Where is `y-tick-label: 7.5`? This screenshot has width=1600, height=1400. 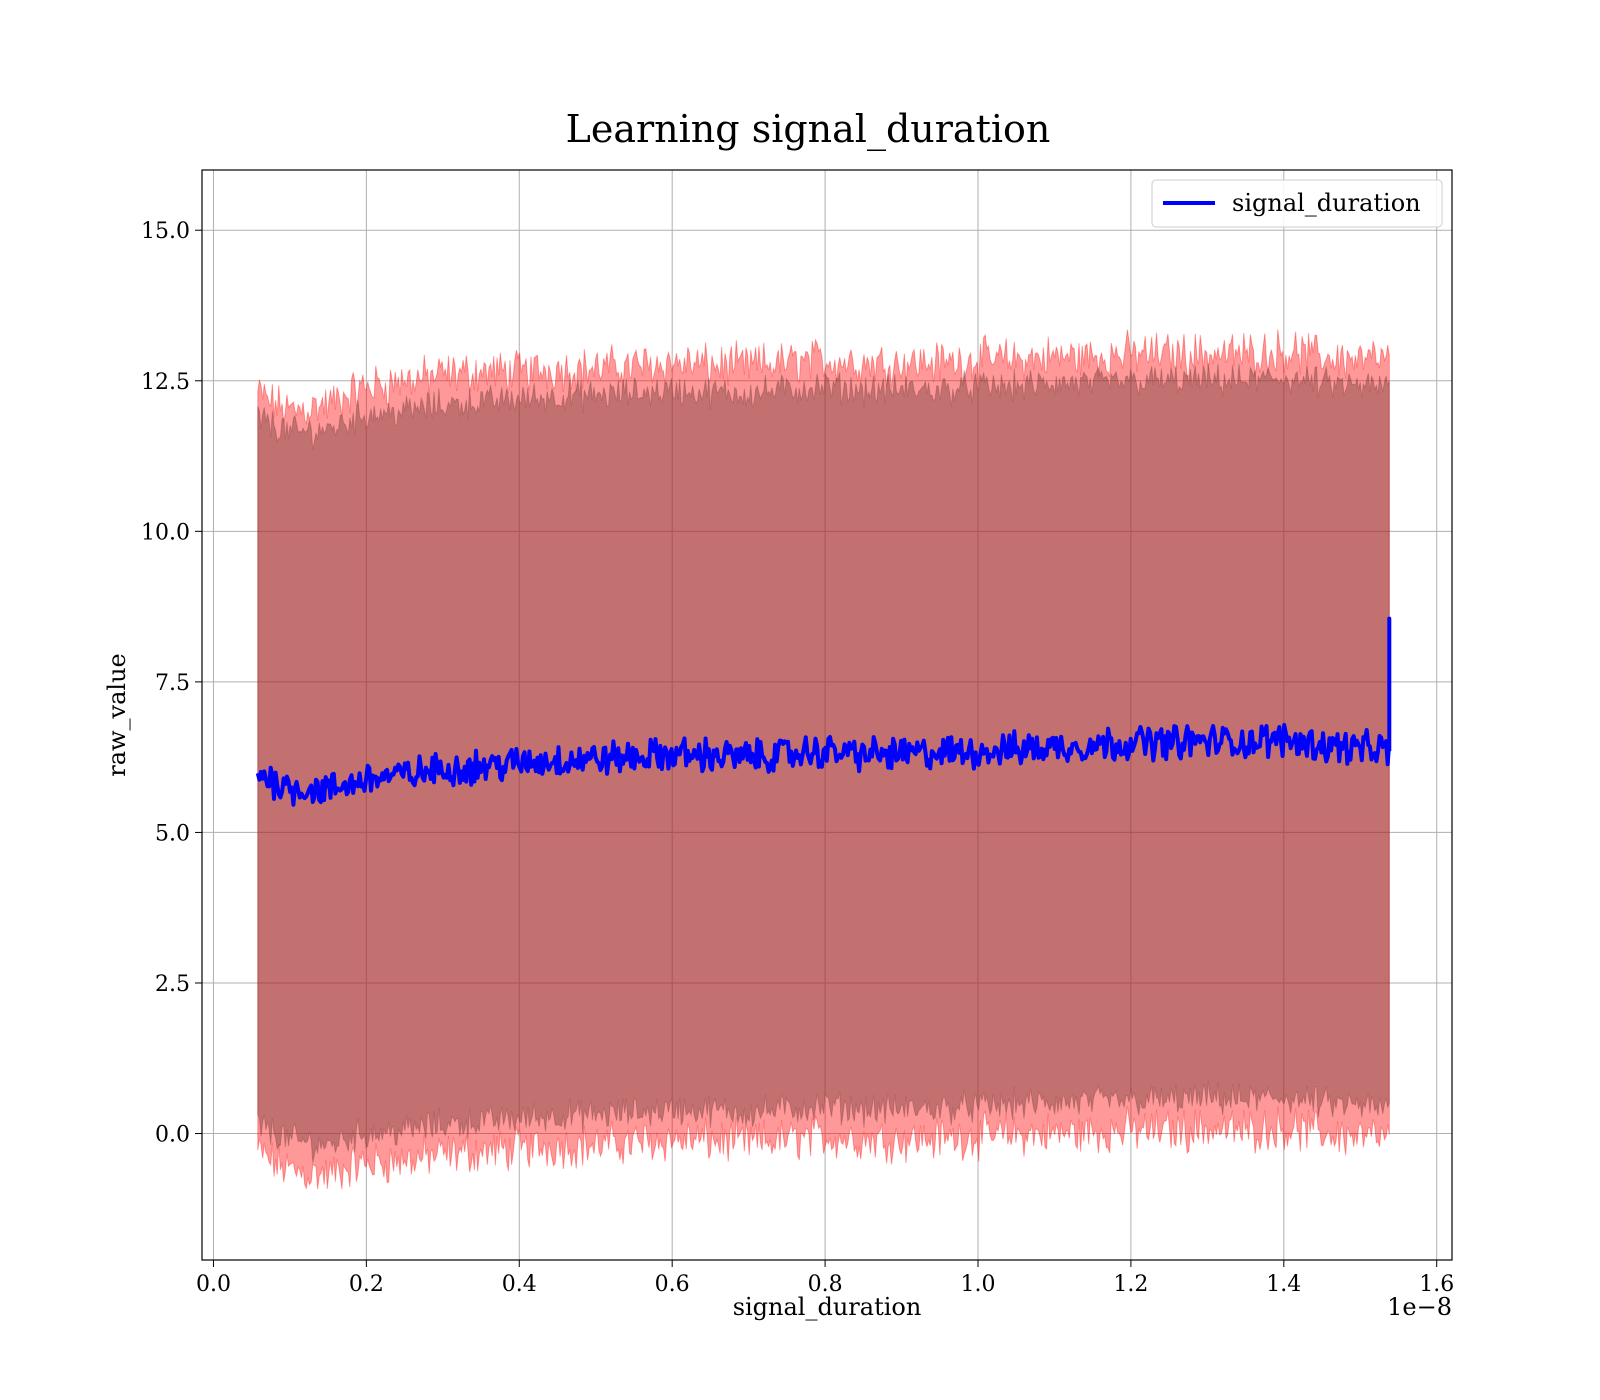 y-tick-label: 7.5 is located at coordinates (172, 683).